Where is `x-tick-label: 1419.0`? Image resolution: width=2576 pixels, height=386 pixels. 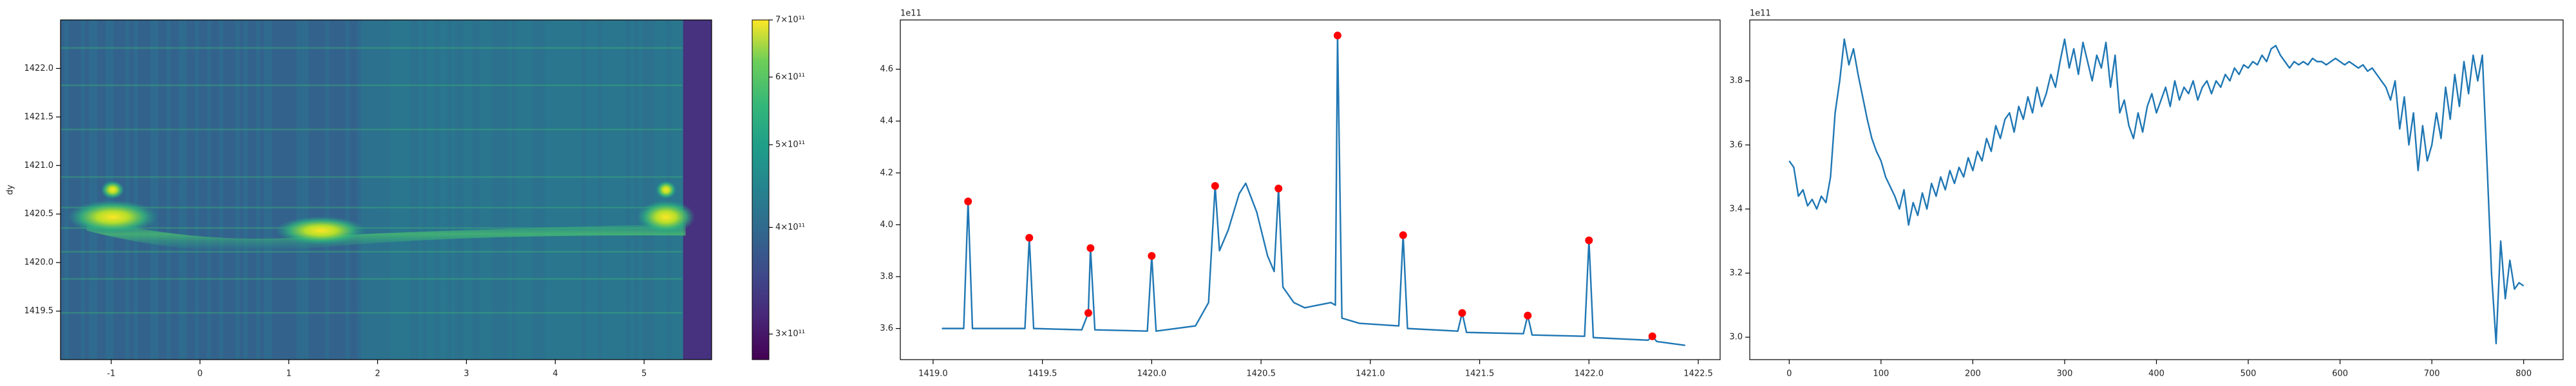
x-tick-label: 1419.0 is located at coordinates (933, 374).